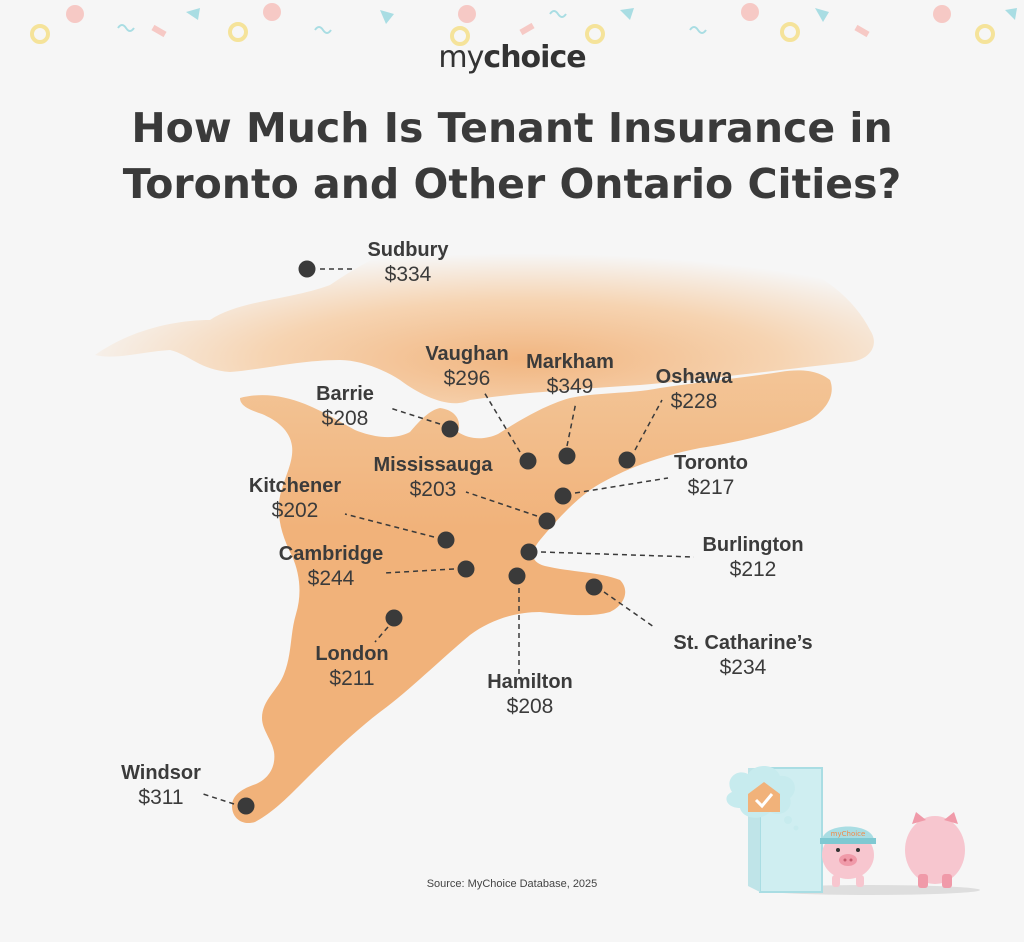 Image resolution: width=1024 pixels, height=942 pixels. What do you see at coordinates (627, 460) in the screenshot?
I see `city-marker-oshawa` at bounding box center [627, 460].